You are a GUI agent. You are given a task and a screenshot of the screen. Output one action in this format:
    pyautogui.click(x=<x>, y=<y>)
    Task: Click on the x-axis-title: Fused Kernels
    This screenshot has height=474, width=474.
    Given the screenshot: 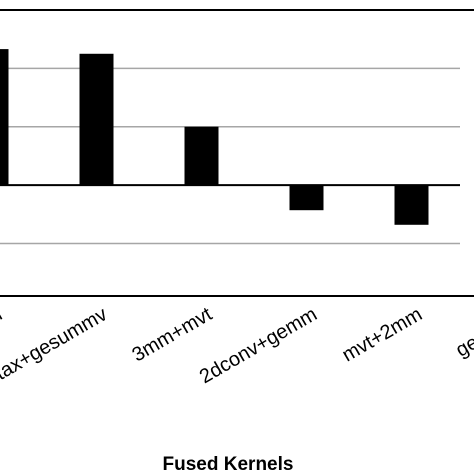 What is the action you would take?
    pyautogui.click(x=228, y=464)
    